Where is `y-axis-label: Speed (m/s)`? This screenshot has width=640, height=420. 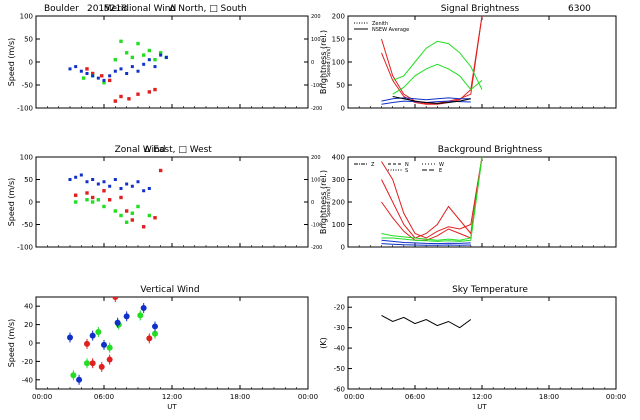
y-axis-label: Speed (m/s) is located at coordinates (11, 343).